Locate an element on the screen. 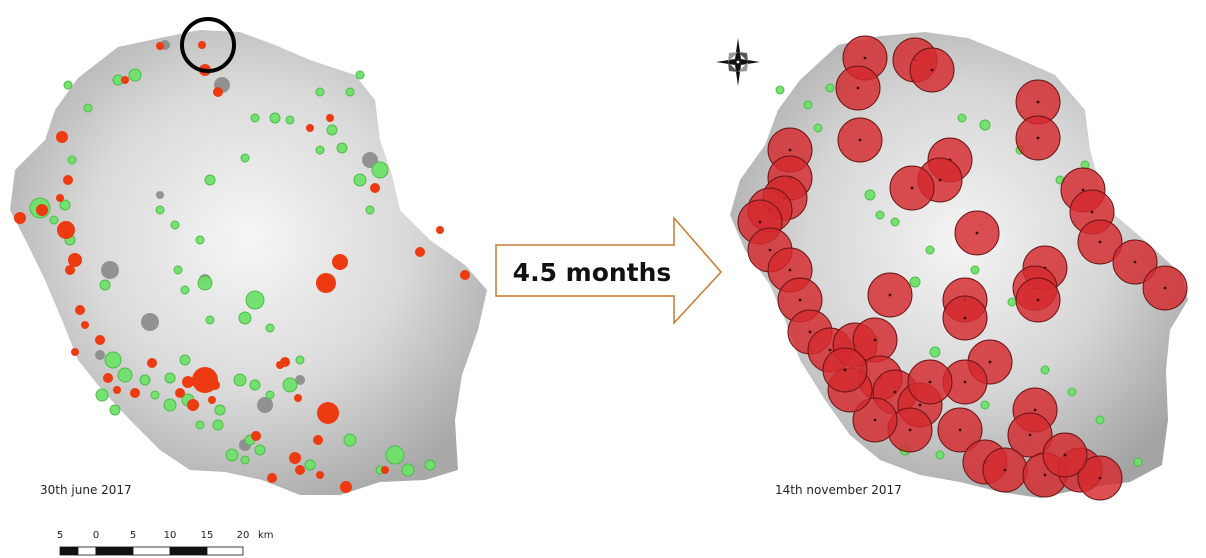  scale-tick-label: 10 is located at coordinates (170, 535).